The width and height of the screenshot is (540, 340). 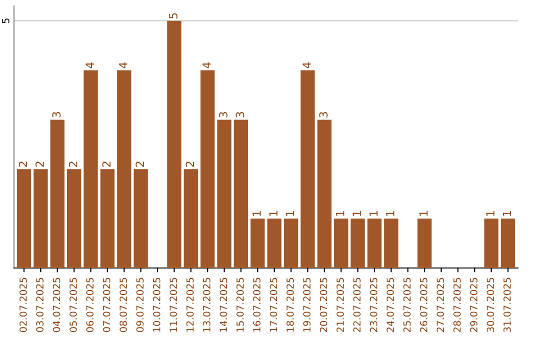 I want to click on x-tick-label: 17.07.2025, so click(x=274, y=305).